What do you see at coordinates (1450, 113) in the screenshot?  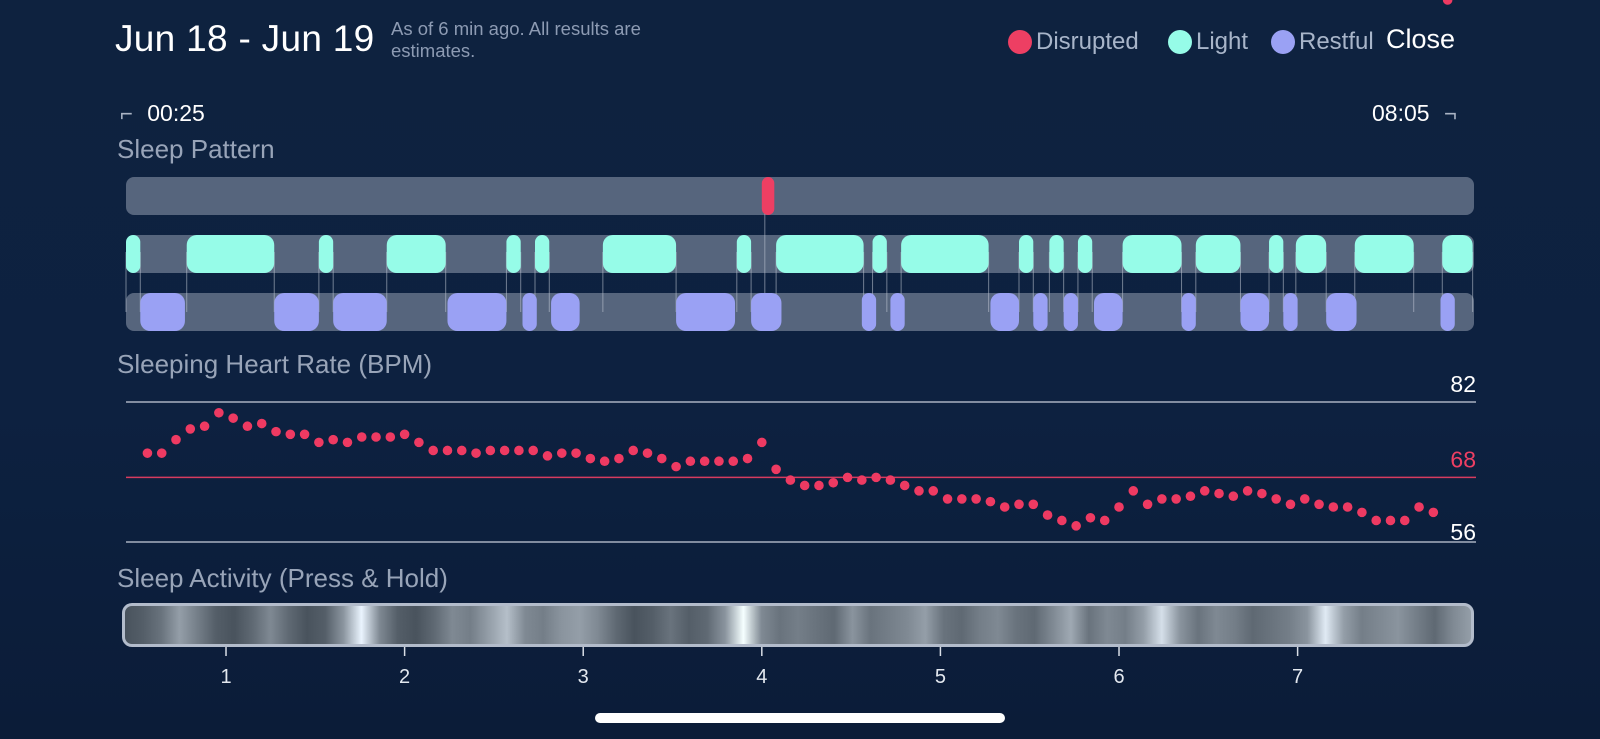 I see `bracket-right-icon: ¬` at bounding box center [1450, 113].